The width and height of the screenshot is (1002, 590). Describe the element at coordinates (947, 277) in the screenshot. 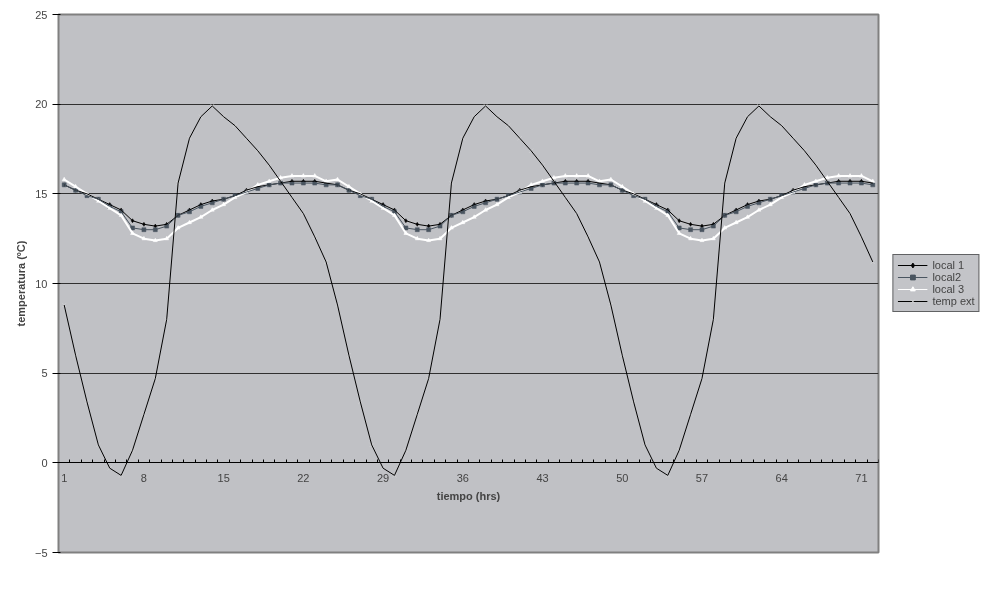

I see `legend-label: local2` at that location.